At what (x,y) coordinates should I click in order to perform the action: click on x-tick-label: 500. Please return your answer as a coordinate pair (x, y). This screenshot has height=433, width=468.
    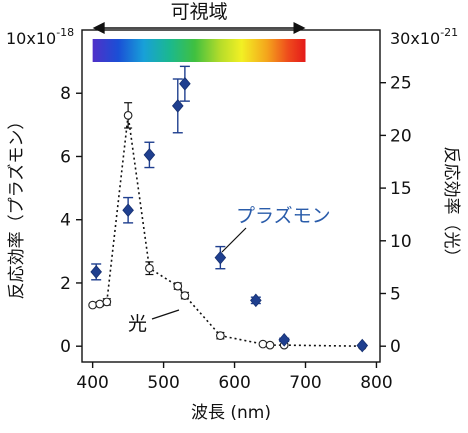
    Looking at the image, I should click on (163, 383).